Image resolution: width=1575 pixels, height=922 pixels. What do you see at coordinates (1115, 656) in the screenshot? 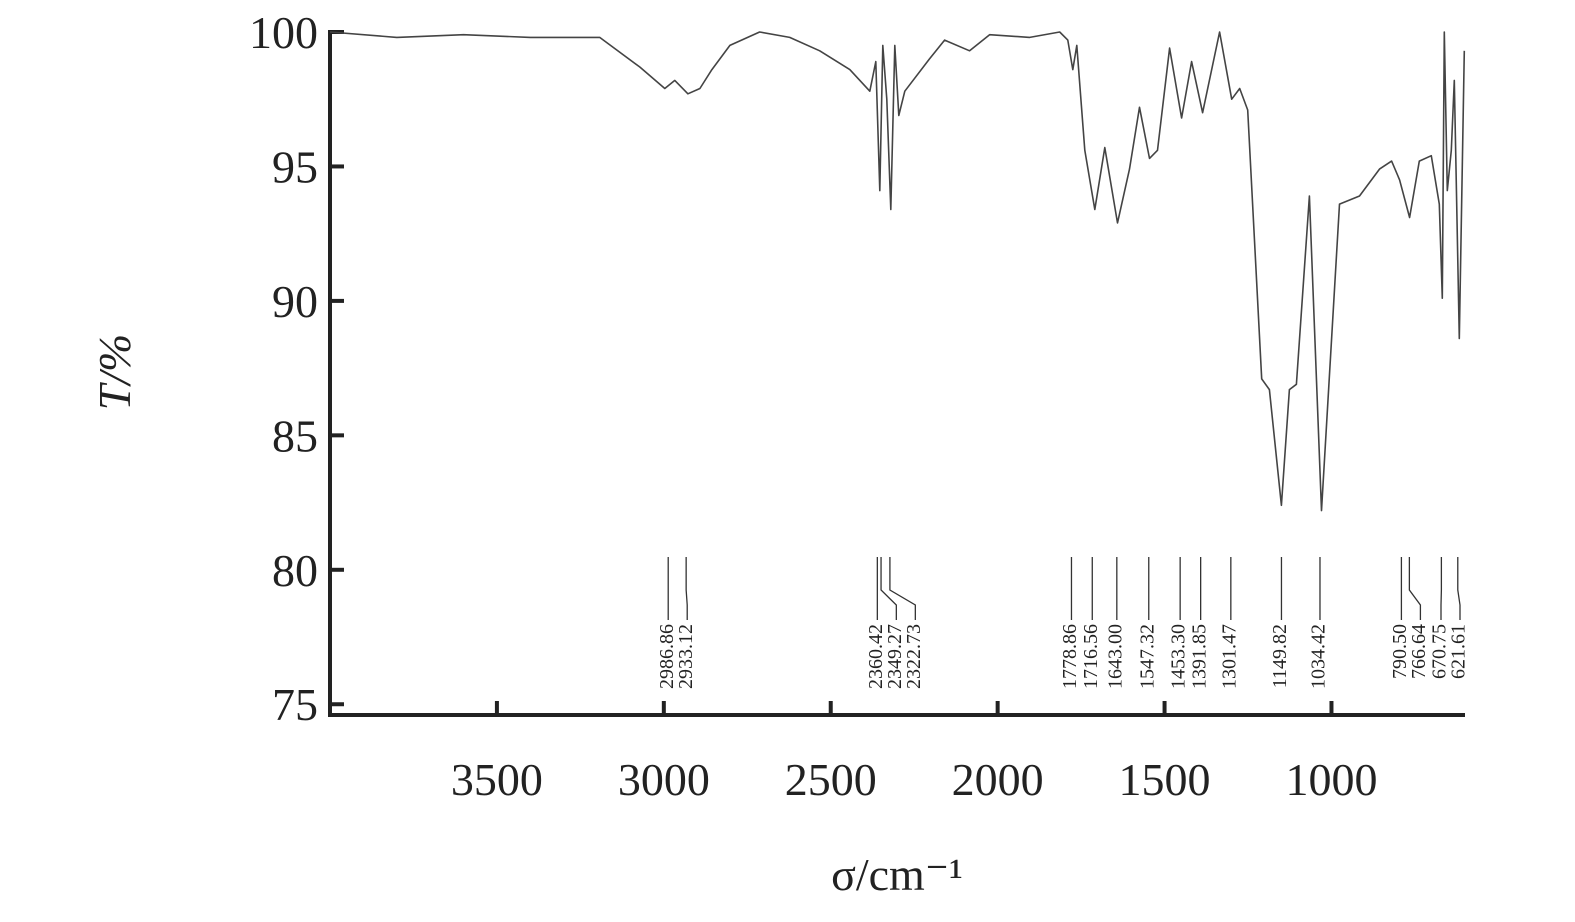
I see `peak-label: 1643.00` at bounding box center [1115, 656].